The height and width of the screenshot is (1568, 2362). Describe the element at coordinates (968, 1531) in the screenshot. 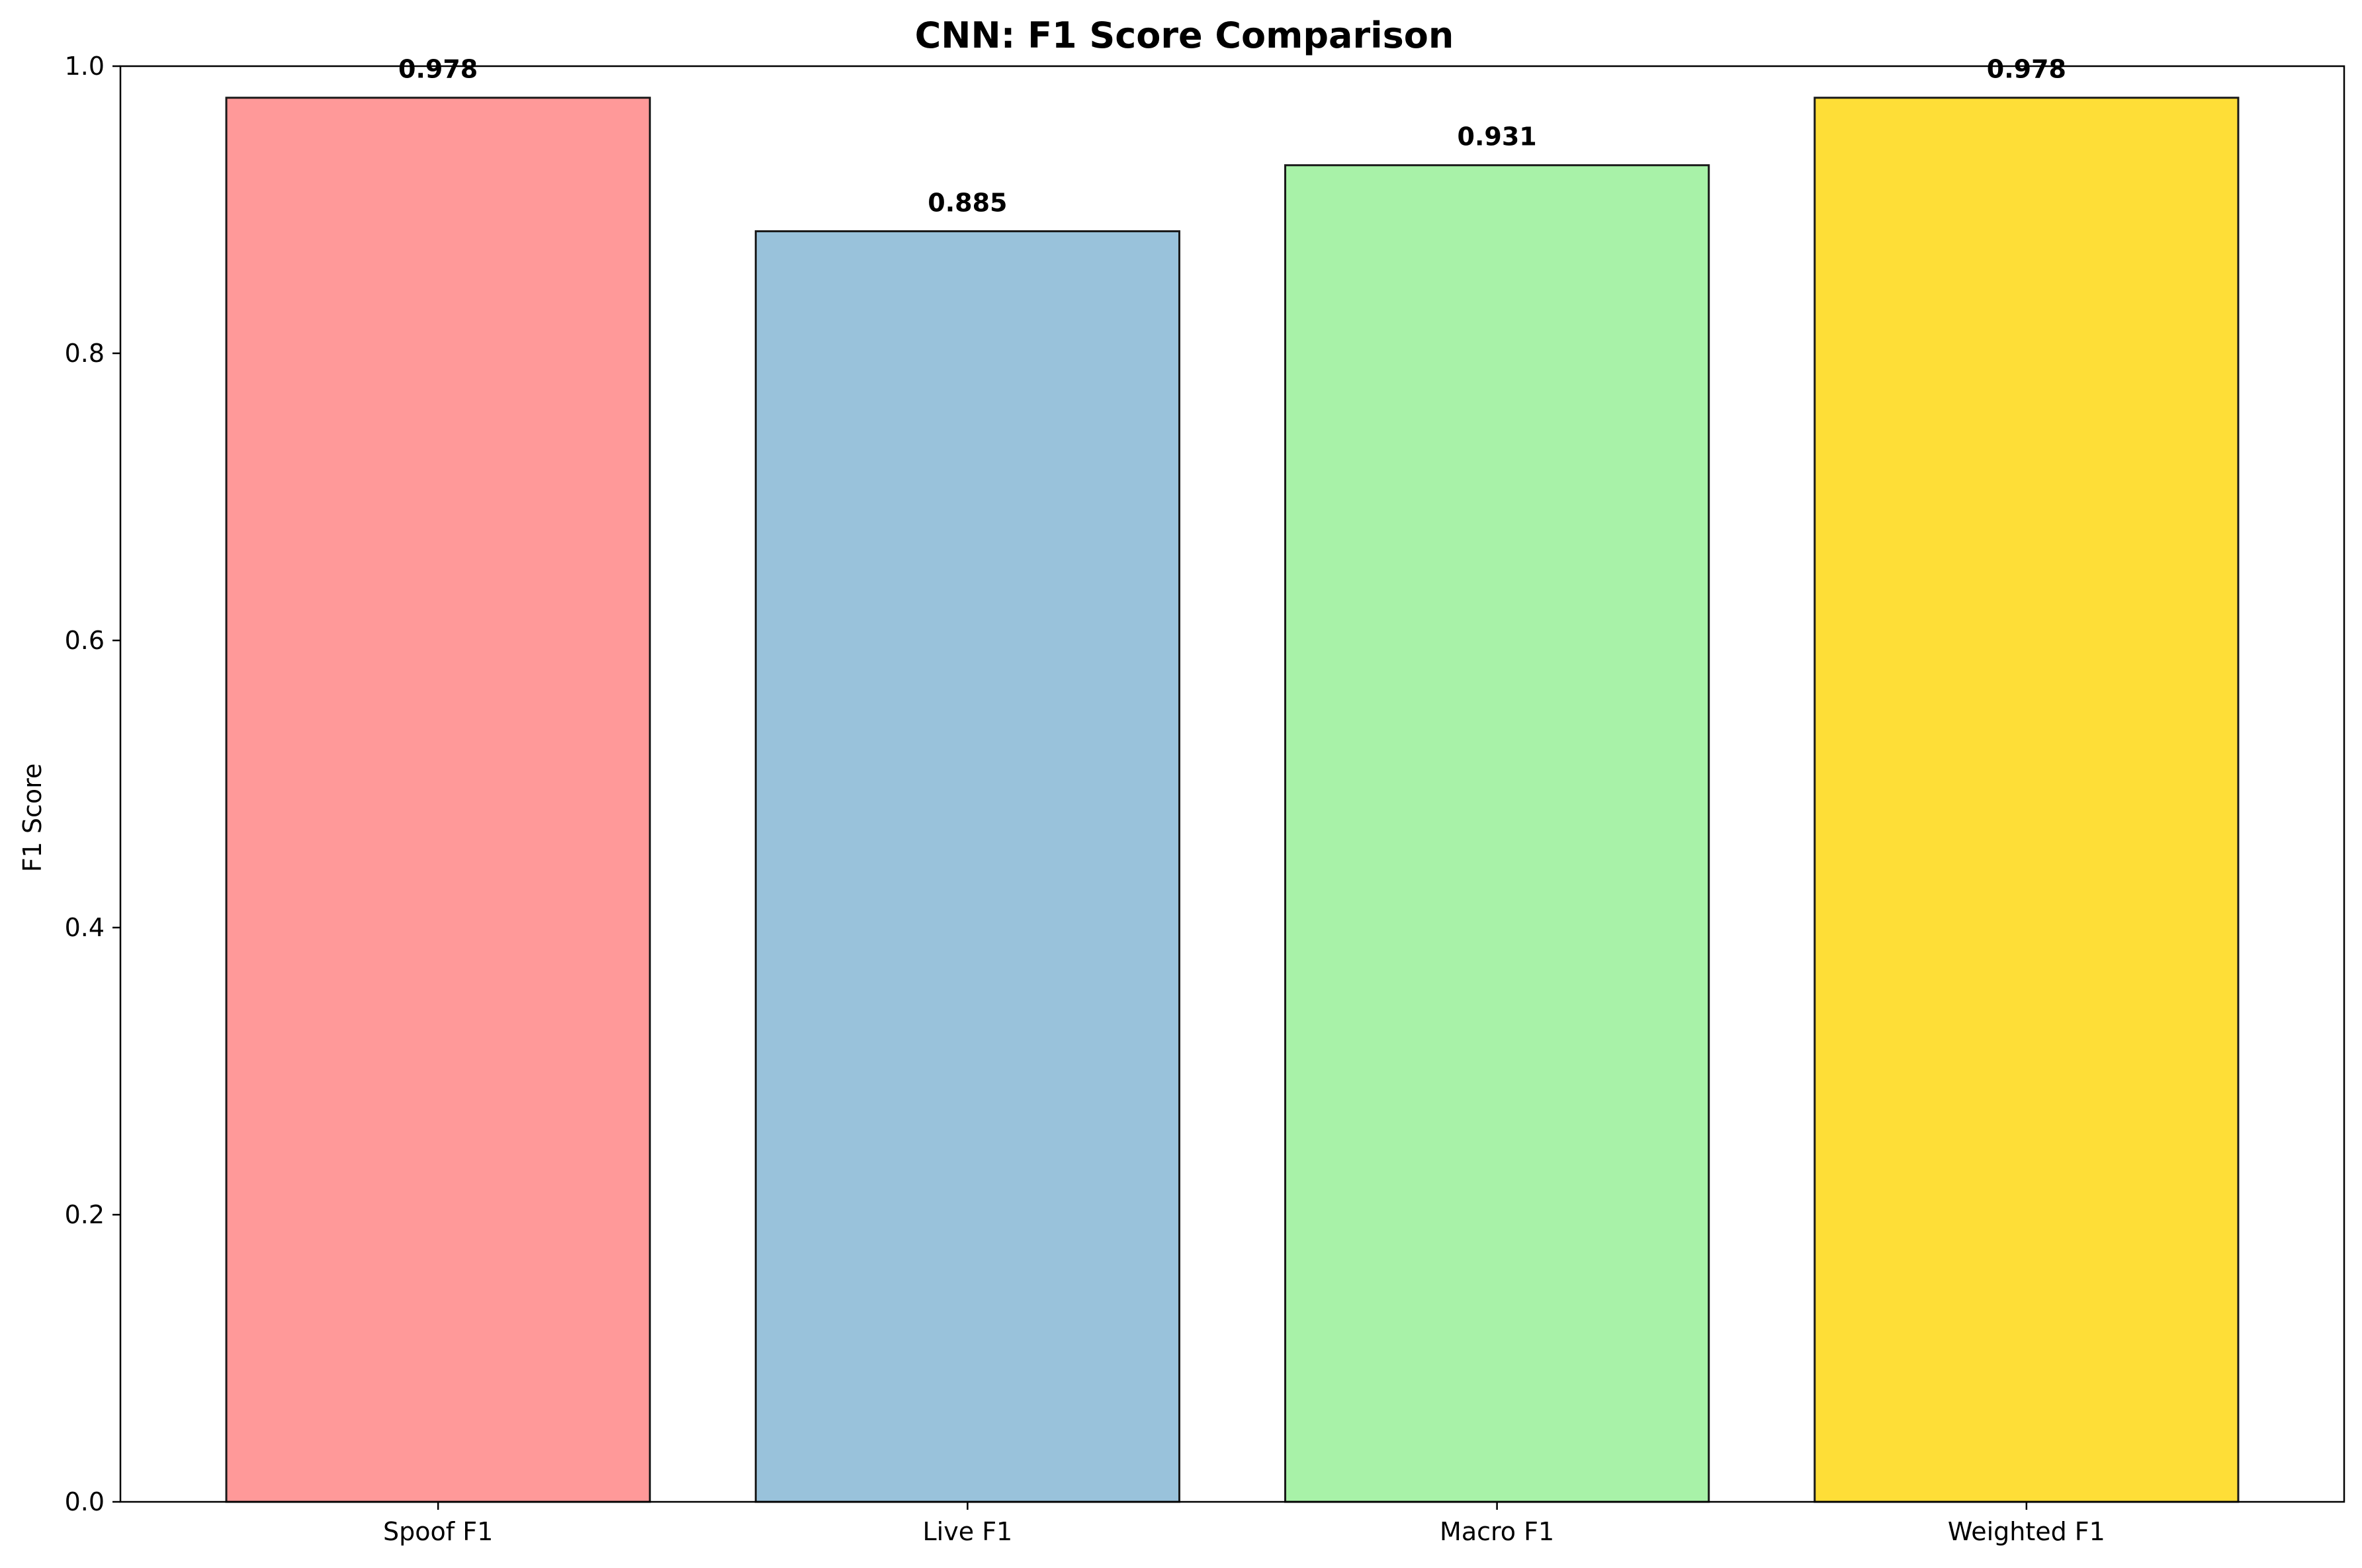

I see `x-tick-label: Live F1` at that location.